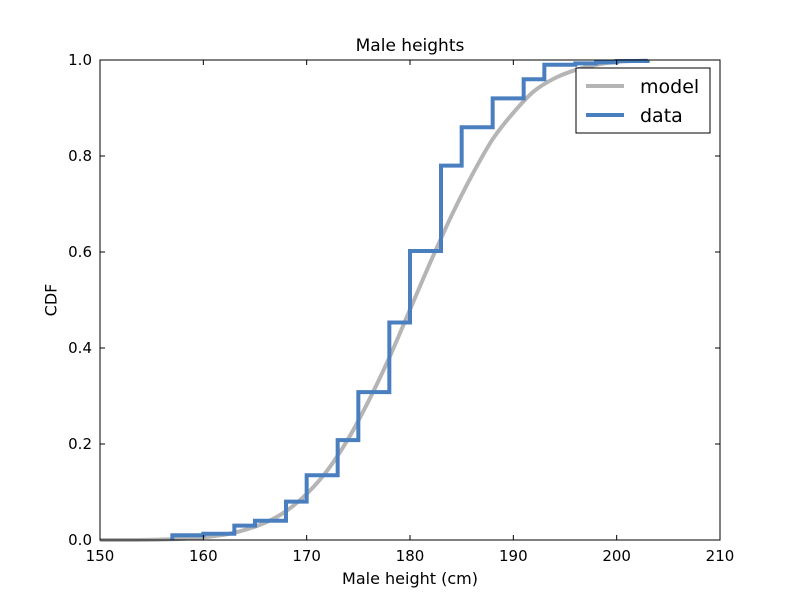  Describe the element at coordinates (669, 87) in the screenshot. I see `legend-label-model: model` at that location.